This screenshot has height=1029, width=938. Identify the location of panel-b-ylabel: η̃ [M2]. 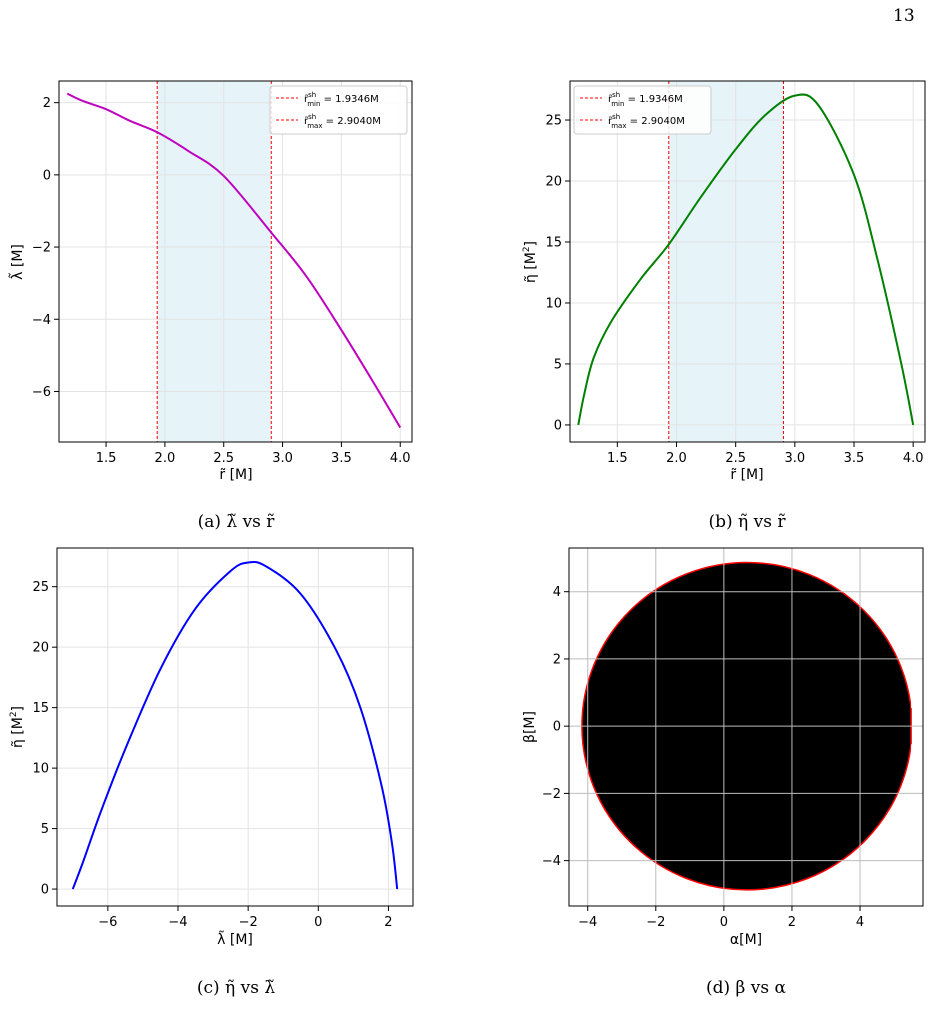
(530, 262).